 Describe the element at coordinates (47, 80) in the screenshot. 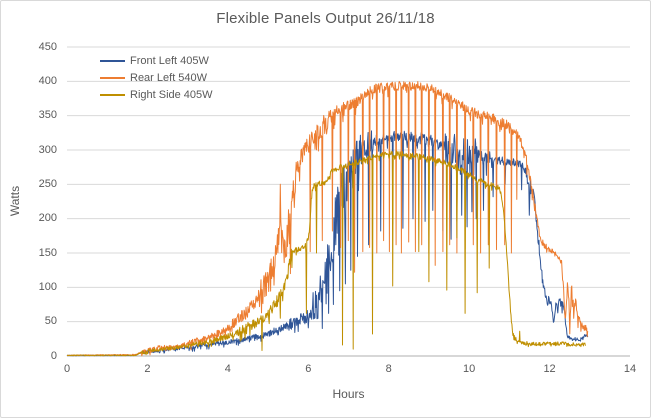

I see `y-tick-label: 400` at that location.